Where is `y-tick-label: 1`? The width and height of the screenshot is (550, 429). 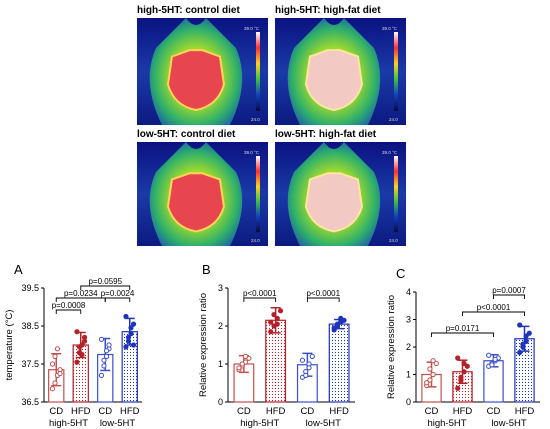
y-tick-label: 1 is located at coordinates (408, 375).